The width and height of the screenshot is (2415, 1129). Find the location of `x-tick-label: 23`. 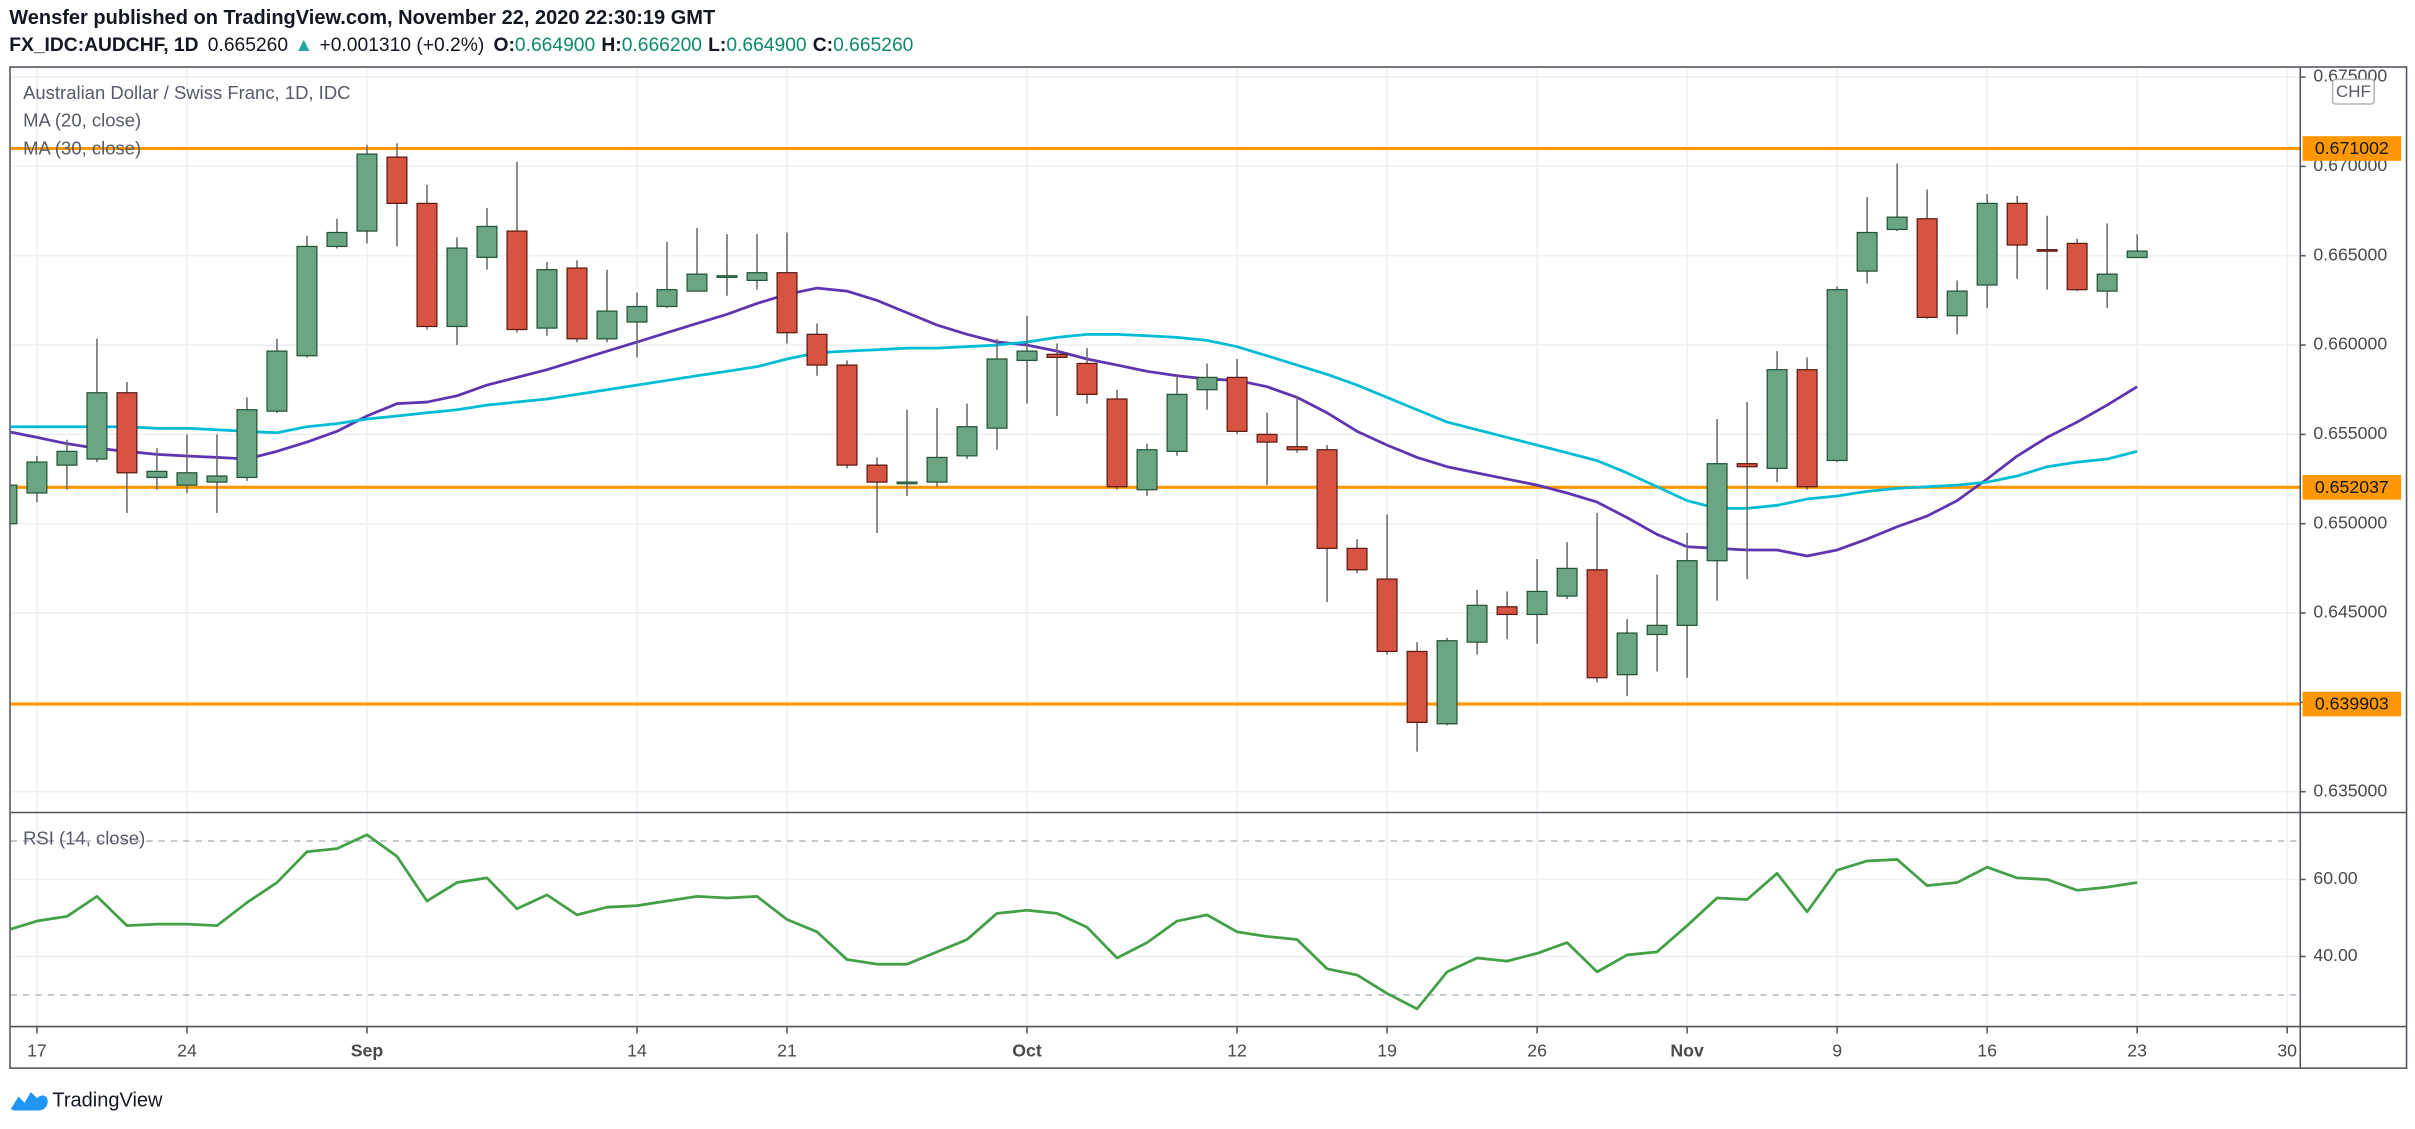

x-tick-label: 23 is located at coordinates (2137, 1051).